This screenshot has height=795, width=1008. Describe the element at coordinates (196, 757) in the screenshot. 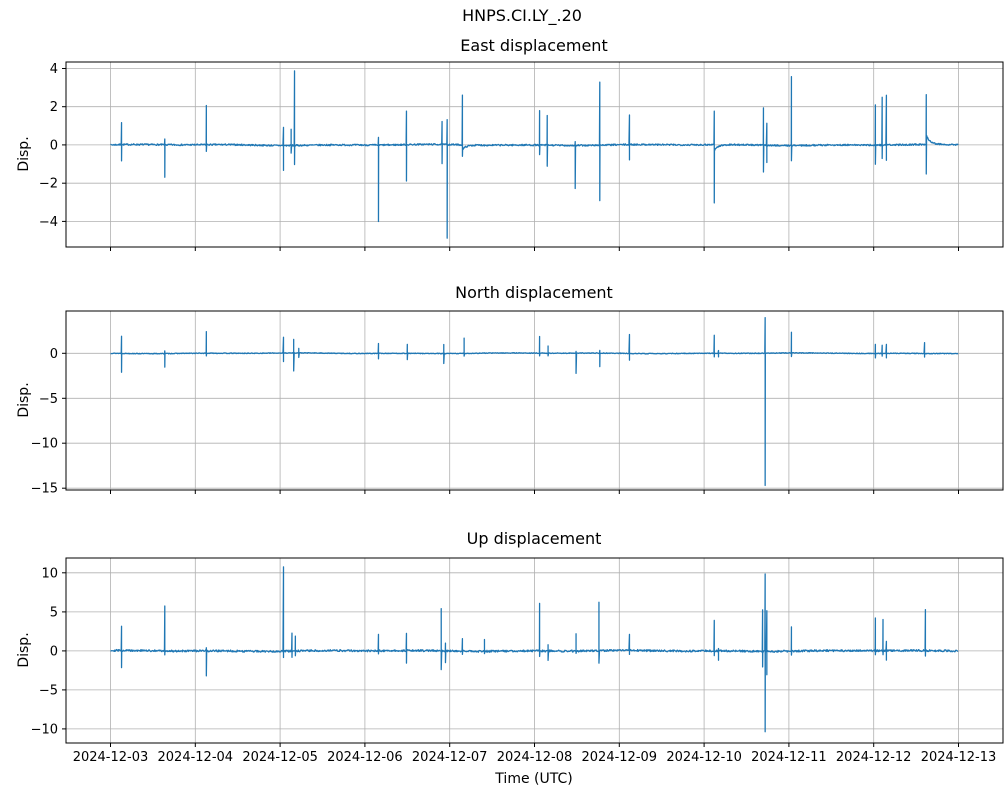

I see `x-tick-label: 2024-12-04` at that location.